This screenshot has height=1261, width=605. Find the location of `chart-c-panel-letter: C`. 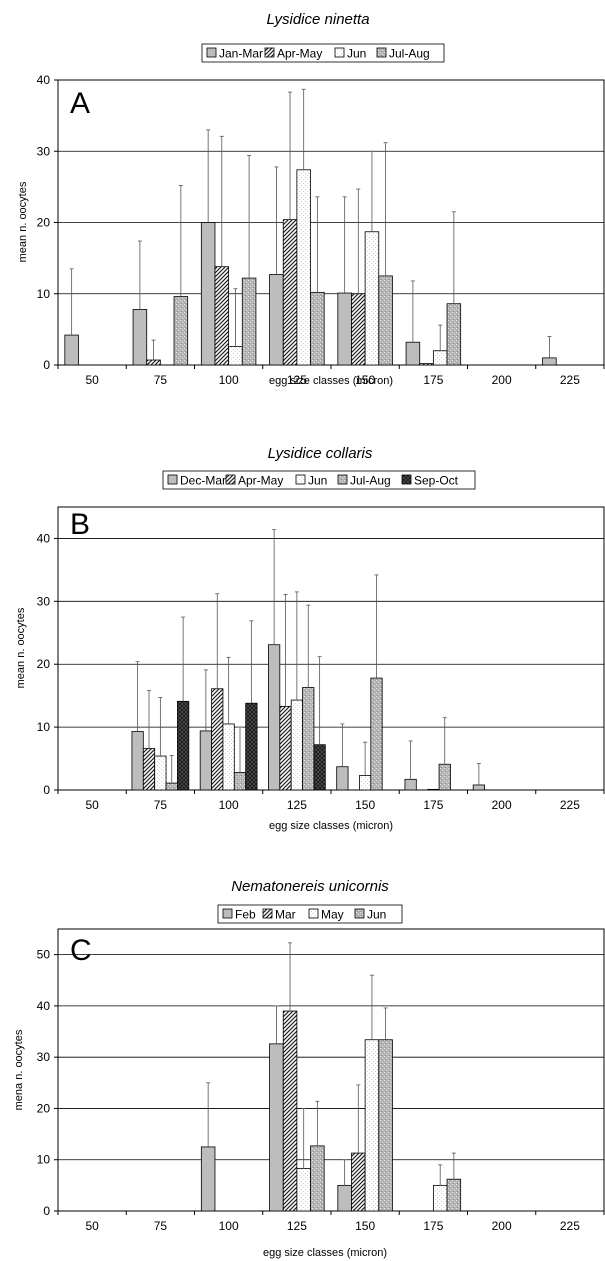

chart-c-panel-letter: C is located at coordinates (81, 950).